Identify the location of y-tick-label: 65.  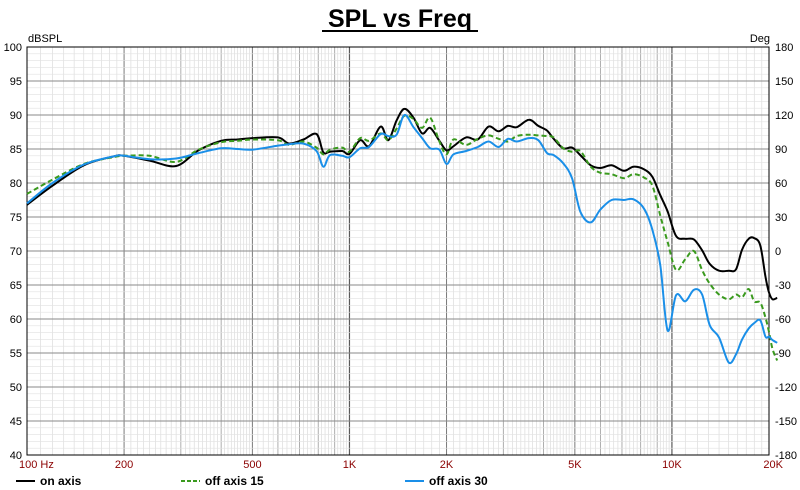
(16, 286).